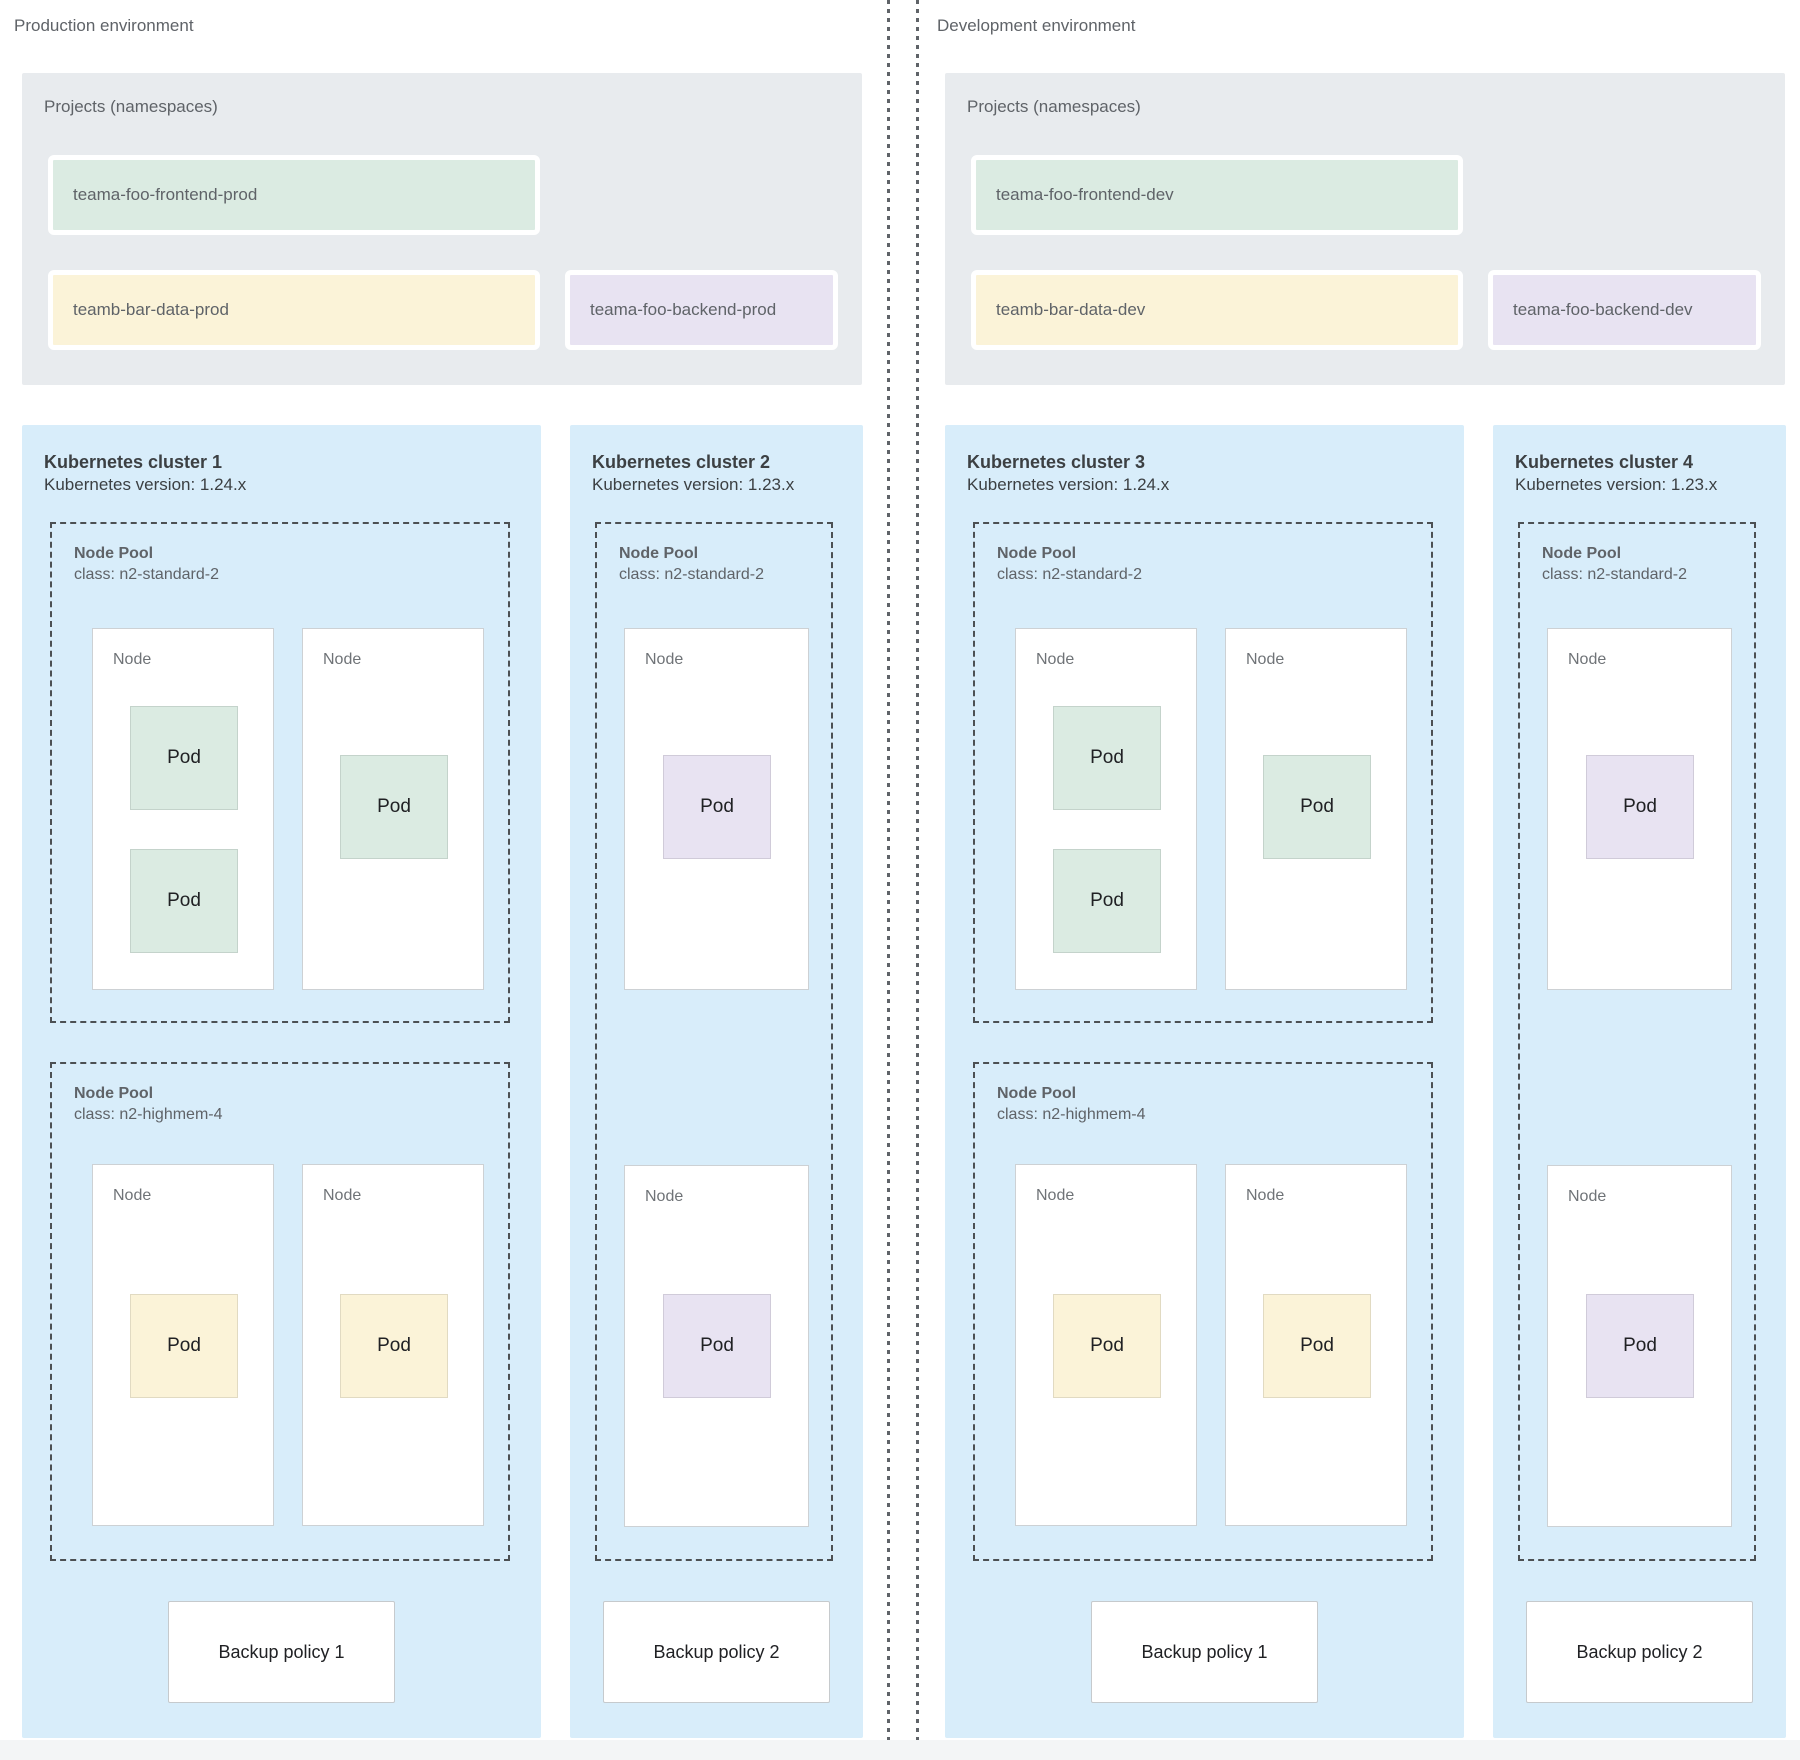 The height and width of the screenshot is (1760, 1800). Describe the element at coordinates (1603, 309) in the screenshot. I see `namespace-label: teama-foo-backend-dev` at that location.